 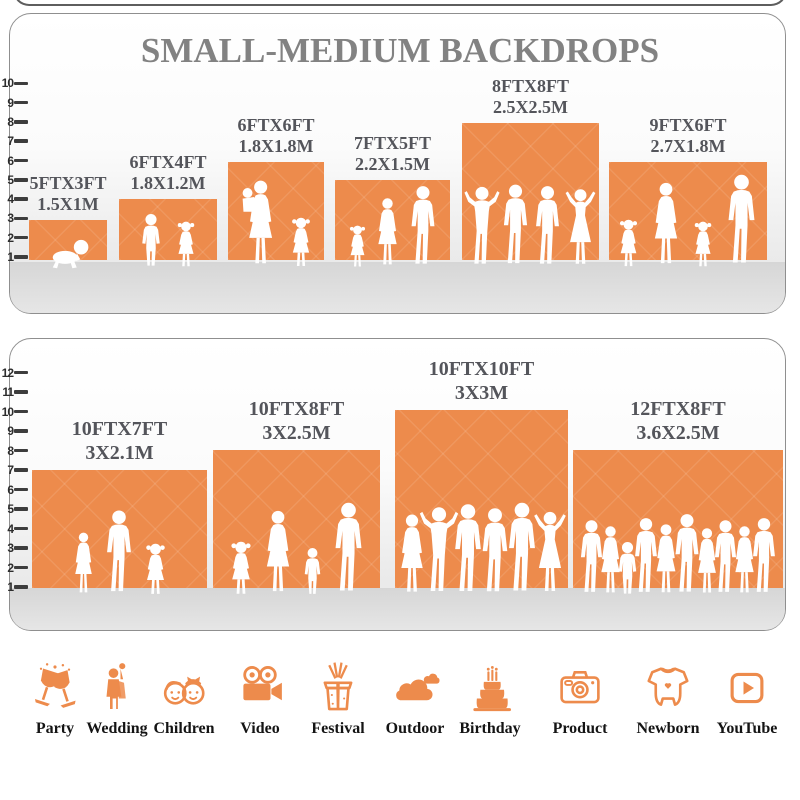 I want to click on backdrop-rect-10ftx7ft, so click(x=119, y=529).